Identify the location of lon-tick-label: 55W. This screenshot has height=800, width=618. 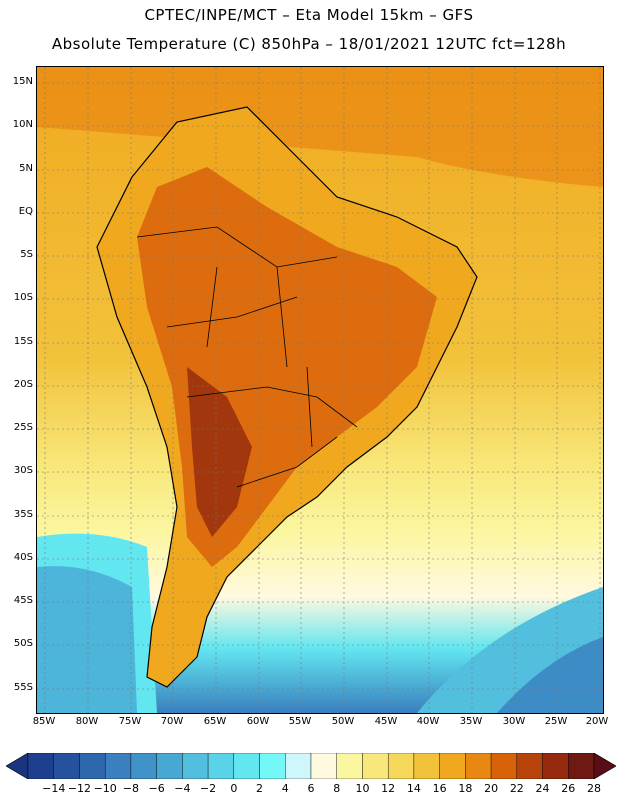
(300, 721).